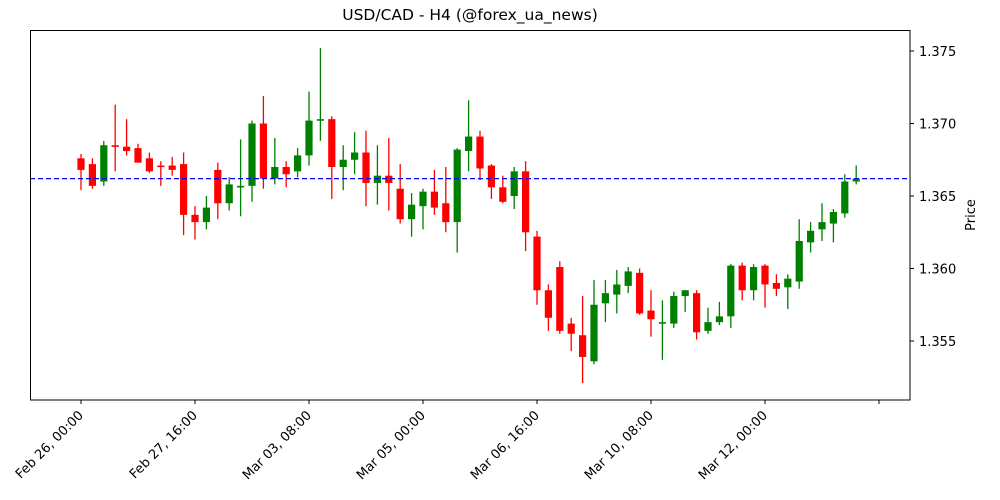 The image size is (1000, 500). What do you see at coordinates (619, 445) in the screenshot?
I see `x-tick-label: Mar 10, 08:00` at bounding box center [619, 445].